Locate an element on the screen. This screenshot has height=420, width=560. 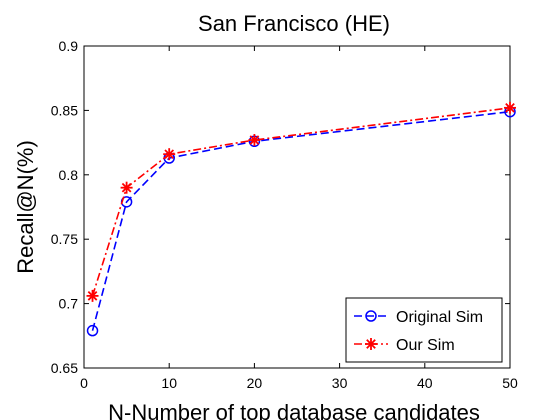
legend-label-0: Original Sim is located at coordinates (439, 317).